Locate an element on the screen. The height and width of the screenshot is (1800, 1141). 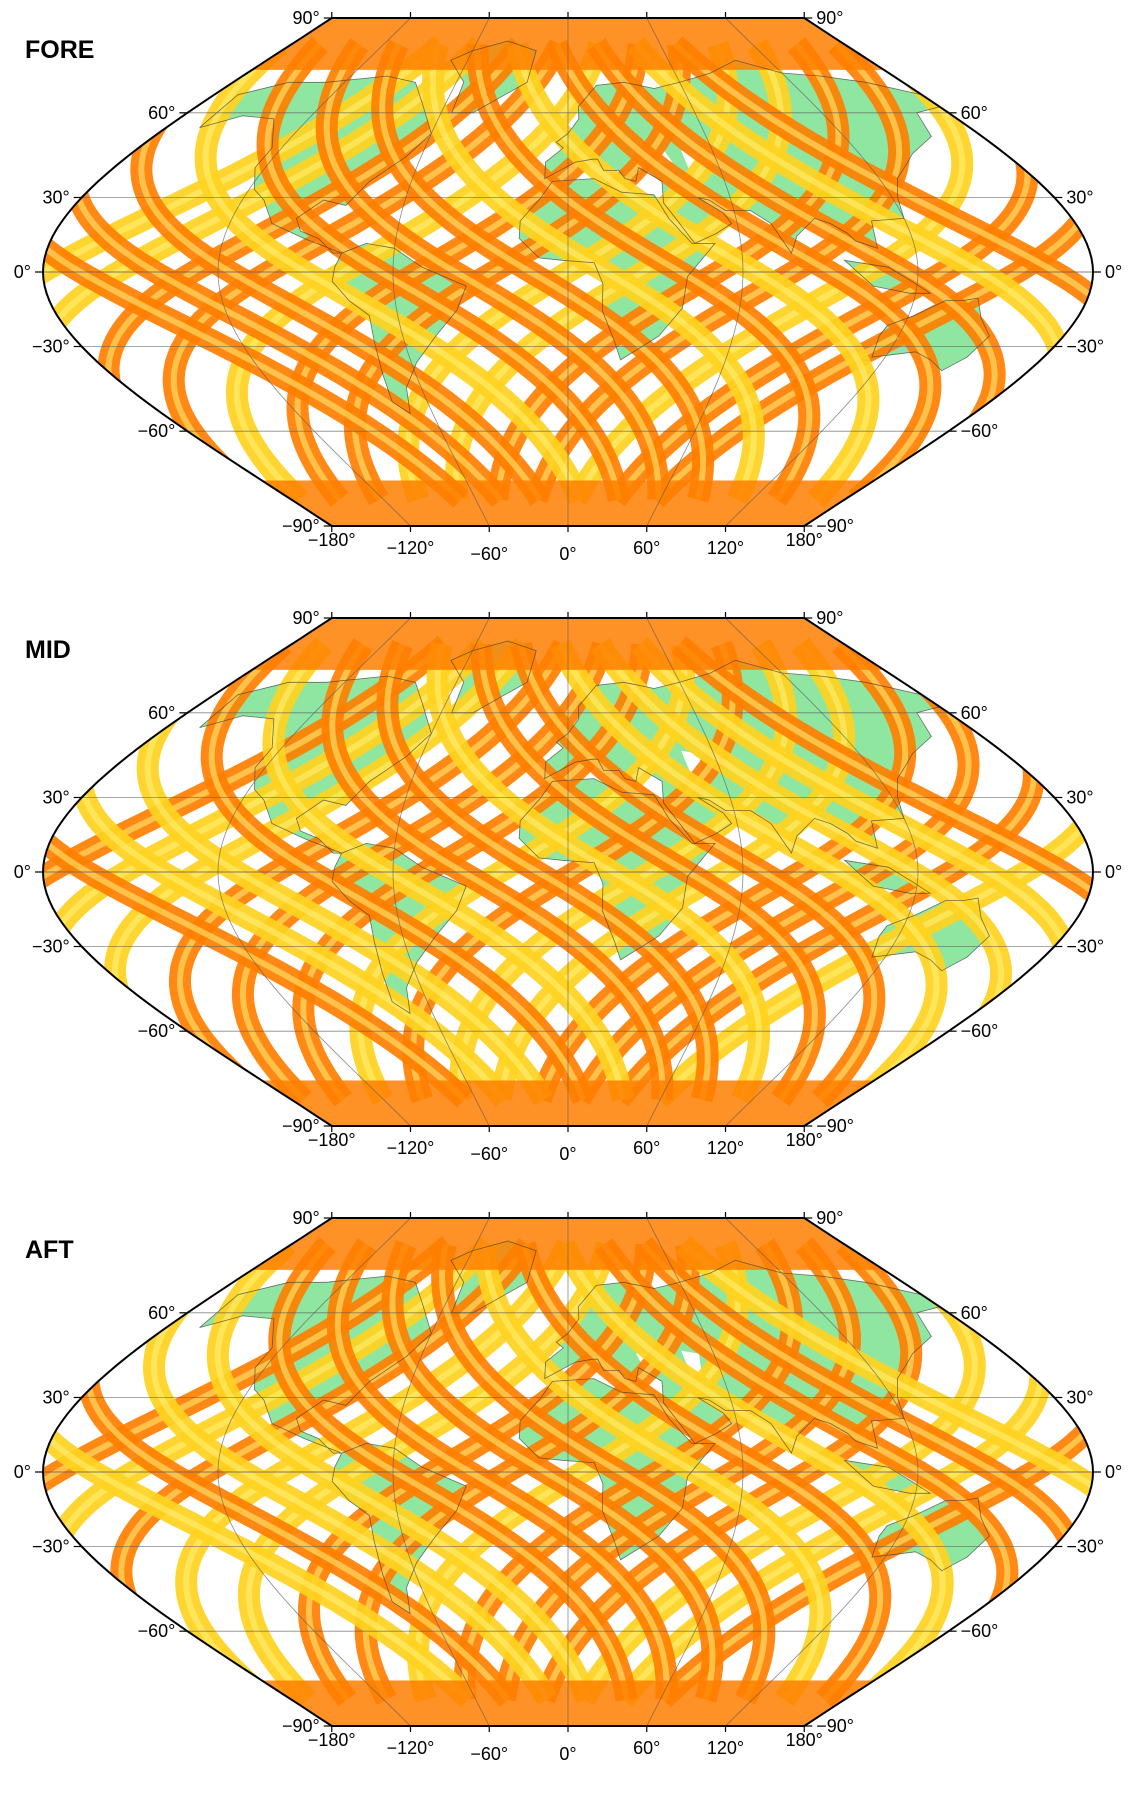
panel-title: MID is located at coordinates (48, 650).